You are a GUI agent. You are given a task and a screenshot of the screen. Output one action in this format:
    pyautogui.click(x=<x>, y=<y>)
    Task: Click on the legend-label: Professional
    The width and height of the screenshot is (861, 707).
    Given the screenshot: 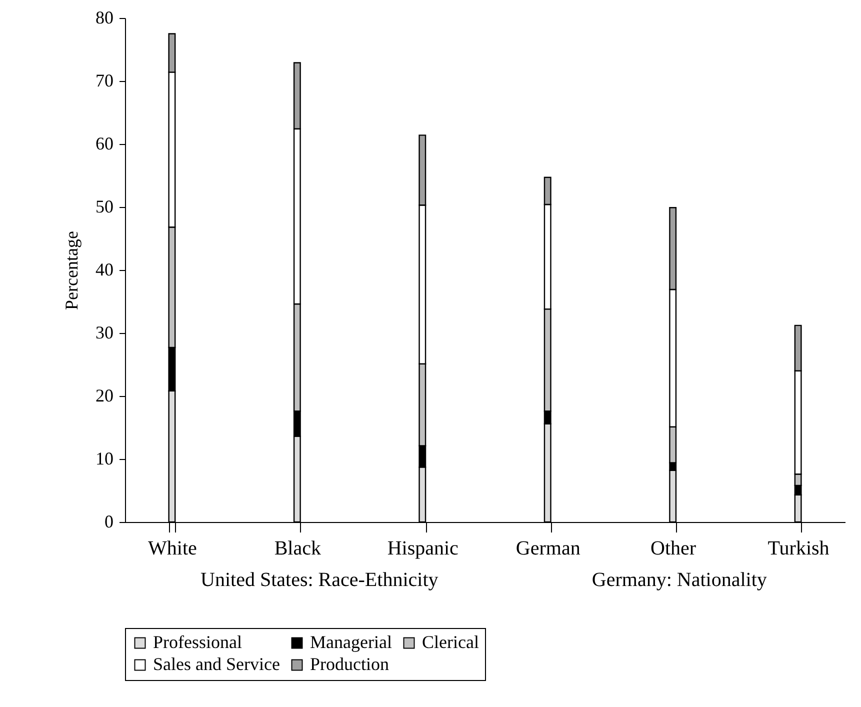 What is the action you would take?
    pyautogui.click(x=197, y=642)
    